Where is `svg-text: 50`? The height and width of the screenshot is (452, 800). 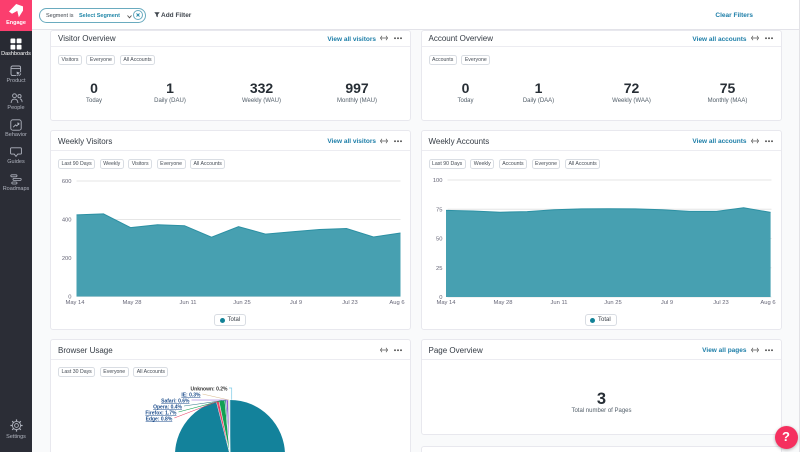
svg-text: 50 is located at coordinates (439, 240).